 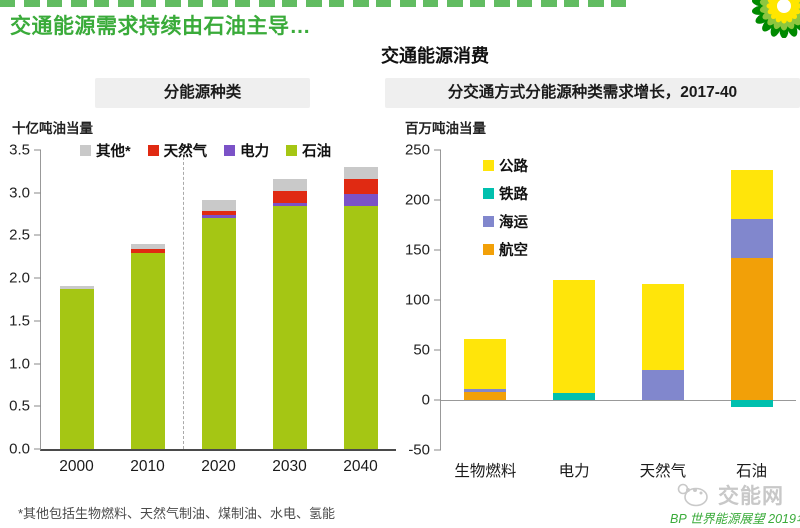 I want to click on bar-slot: 电力, so click(x=574, y=315).